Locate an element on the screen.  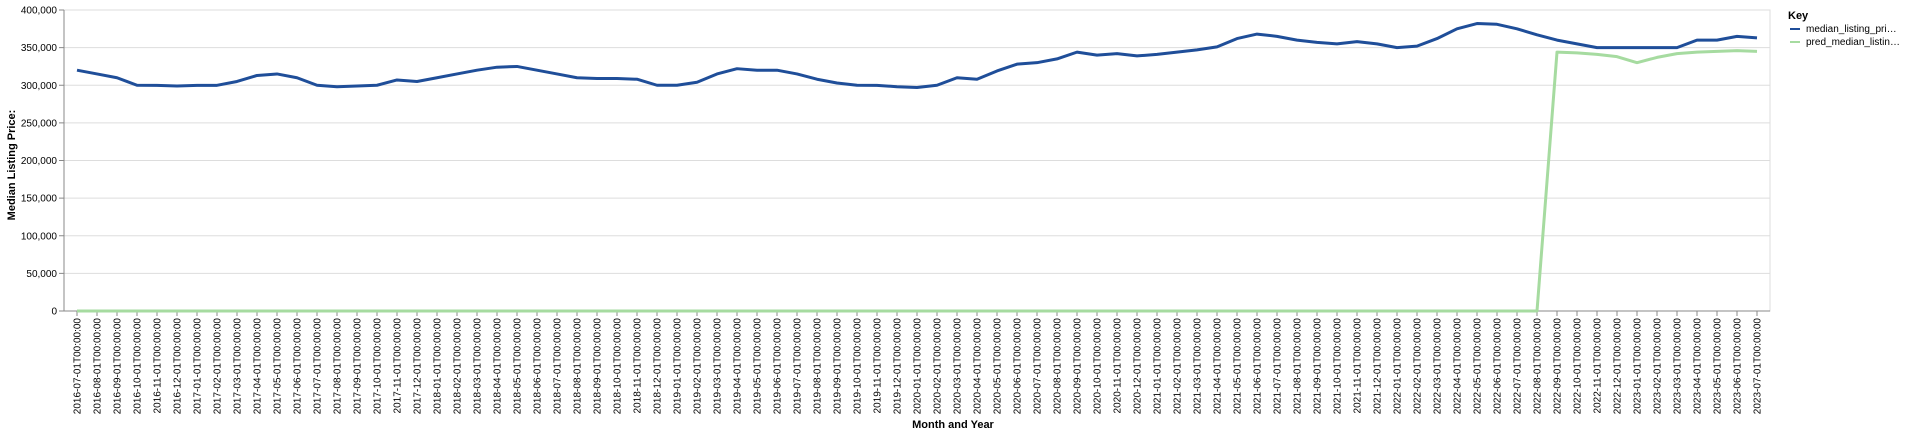
x-tick-label: 2022-11-01T00:00:00 is located at coordinates (1598, 366).